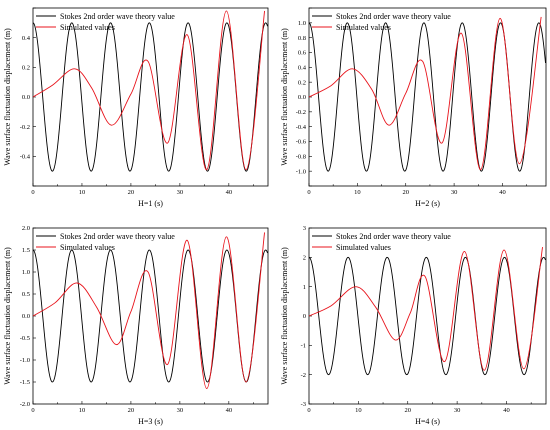  I want to click on y-tick-label: 2, so click(304, 258).